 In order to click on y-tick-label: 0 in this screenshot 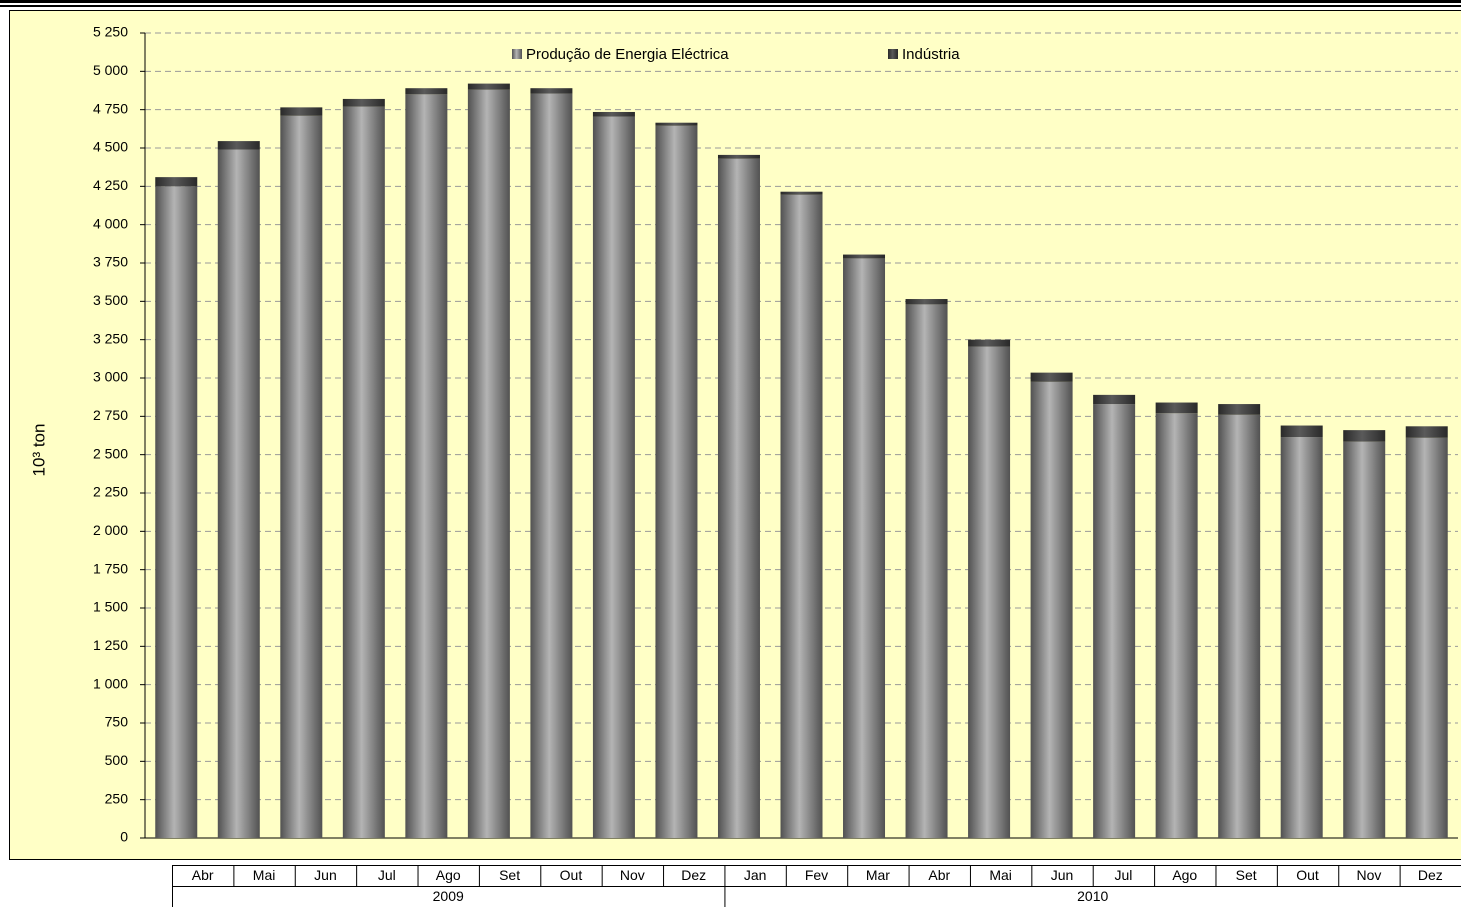, I will do `click(124, 837)`.